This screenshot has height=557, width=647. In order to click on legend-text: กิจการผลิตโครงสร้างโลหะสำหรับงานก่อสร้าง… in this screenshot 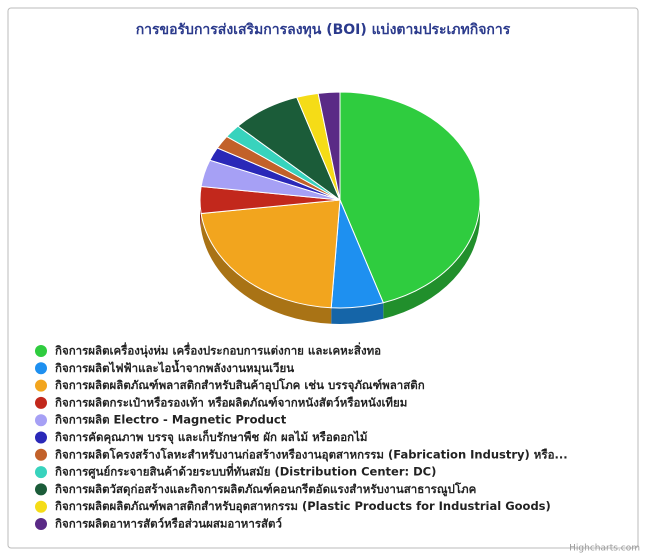, I will do `click(311, 454)`.